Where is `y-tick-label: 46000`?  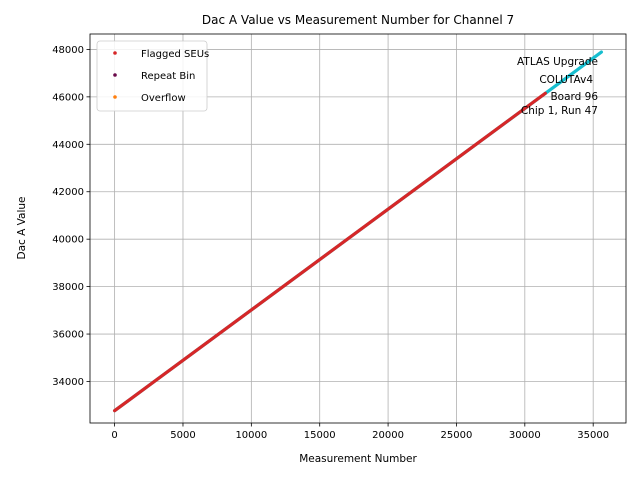 y-tick-label: 46000 is located at coordinates (68, 97).